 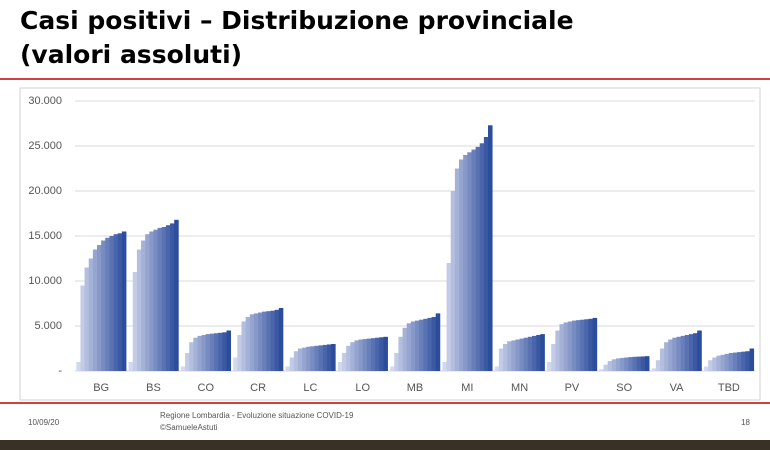 What do you see at coordinates (45, 281) in the screenshot?
I see `y-tick-label: 10.000` at bounding box center [45, 281].